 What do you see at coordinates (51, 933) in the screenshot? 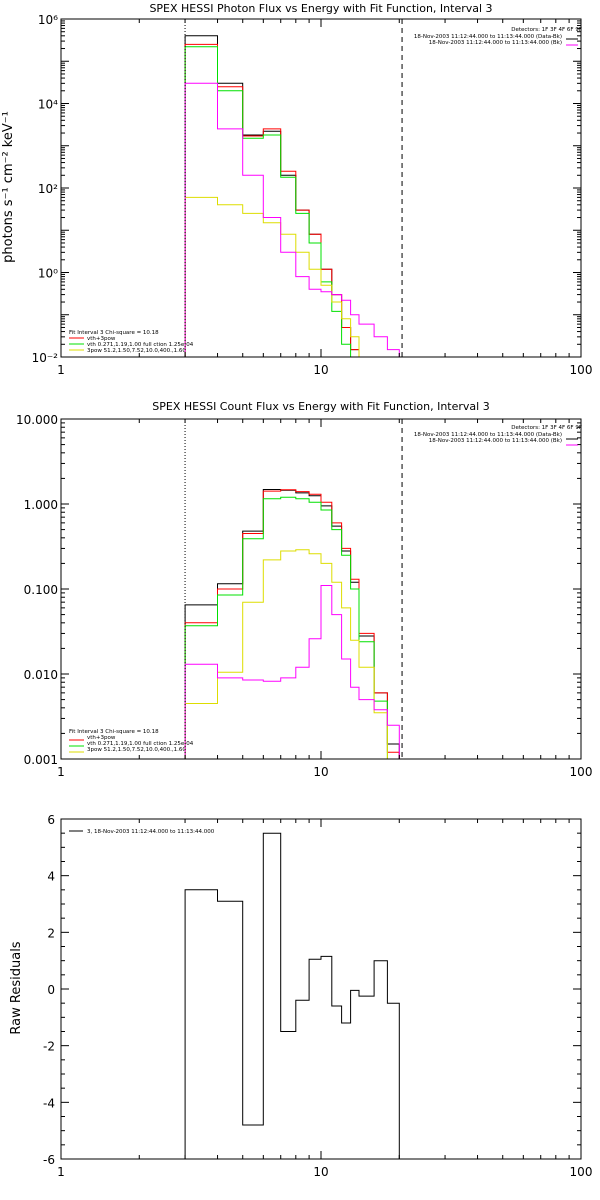
I see `y-tick-label: 2` at bounding box center [51, 933].